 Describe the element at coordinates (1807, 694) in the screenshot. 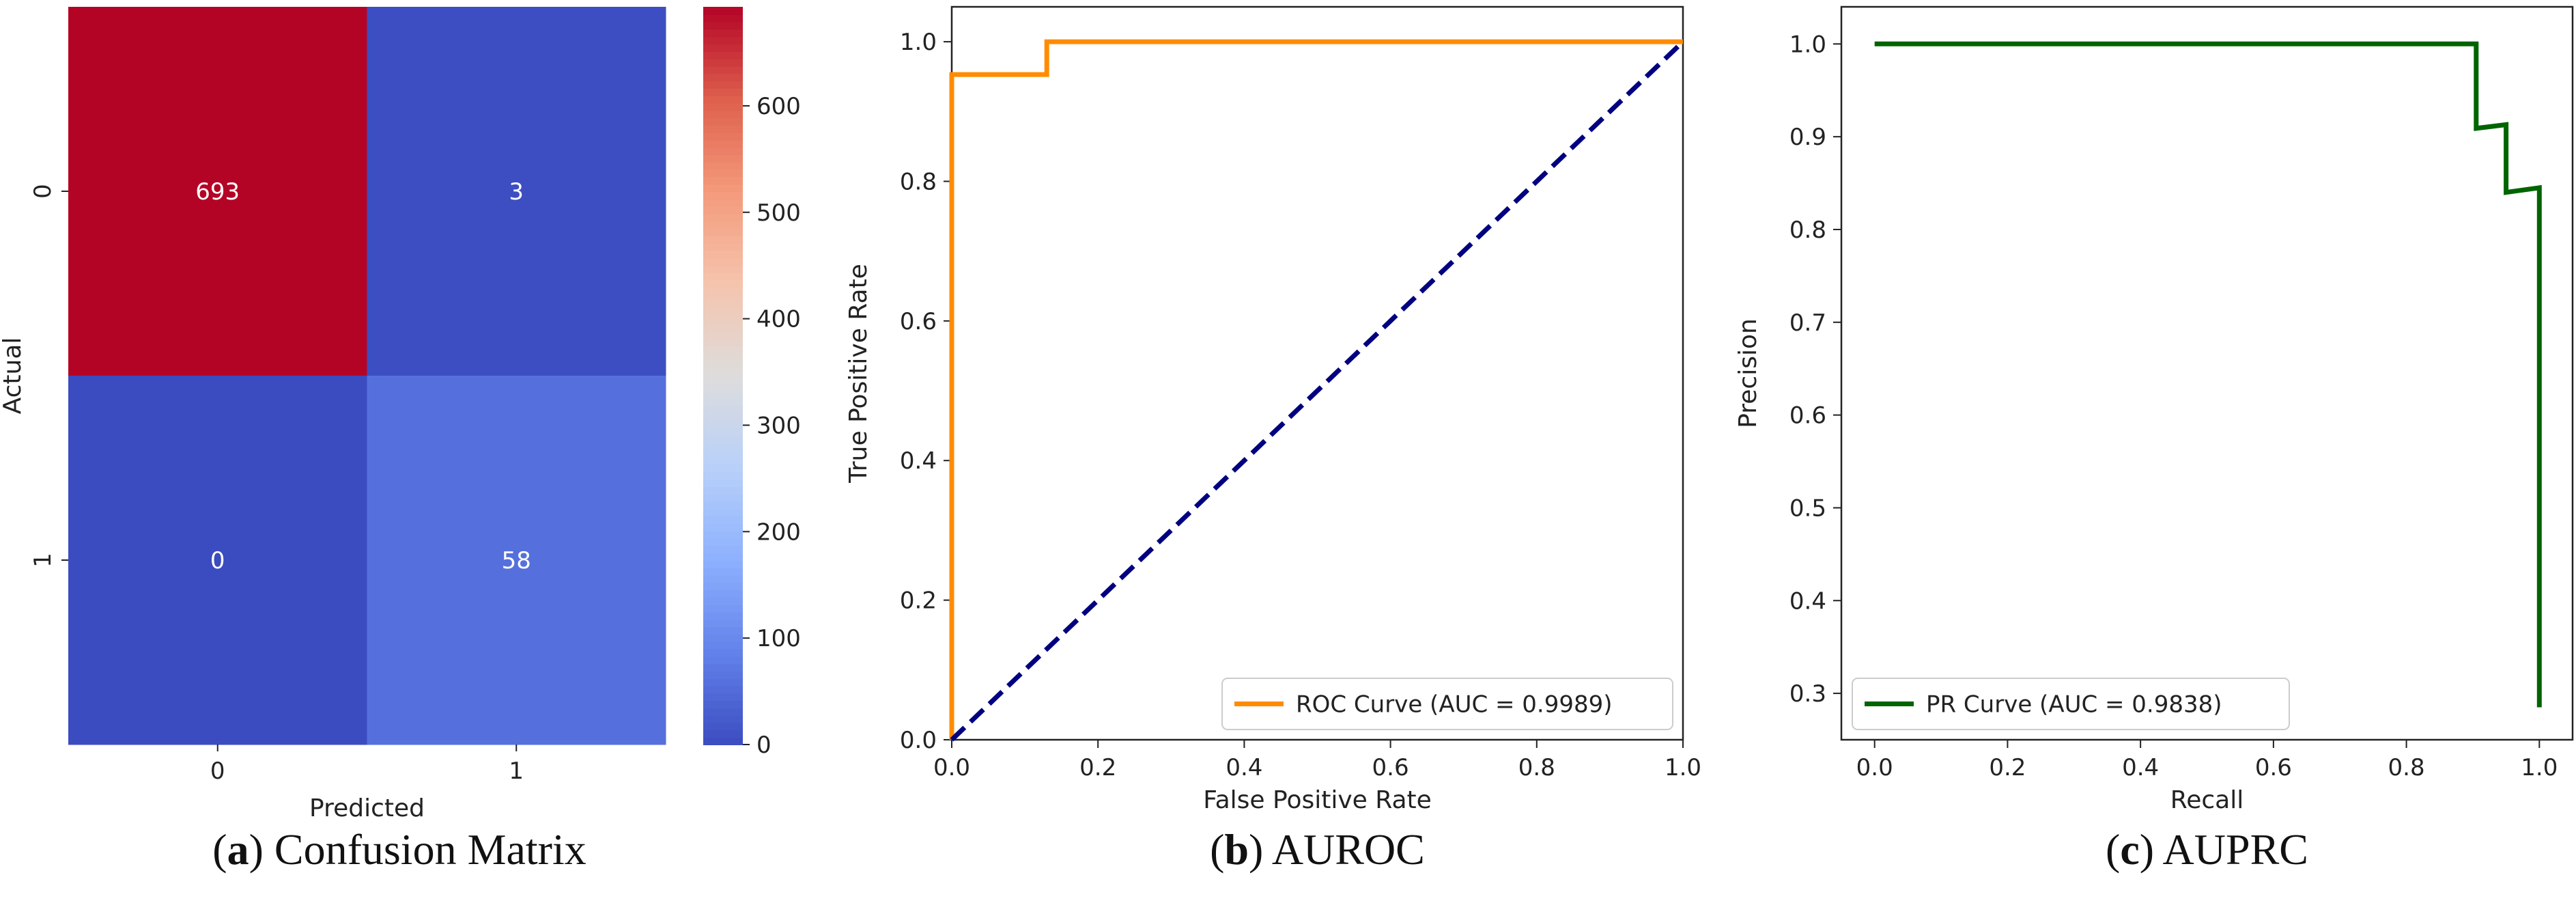

I see `y-tick-label: 0.3` at that location.